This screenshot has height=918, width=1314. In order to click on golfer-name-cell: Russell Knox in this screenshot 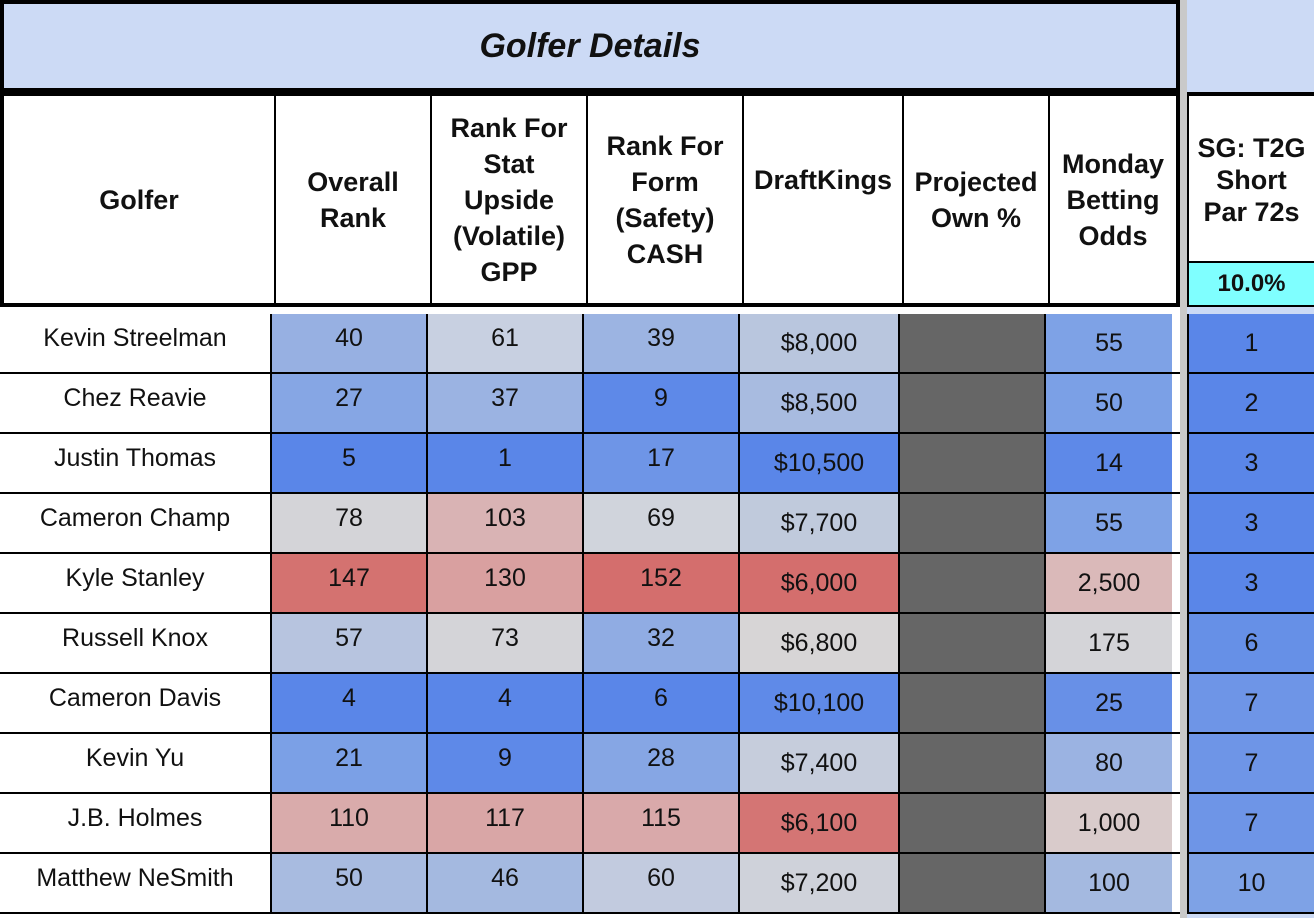, I will do `click(136, 643)`.